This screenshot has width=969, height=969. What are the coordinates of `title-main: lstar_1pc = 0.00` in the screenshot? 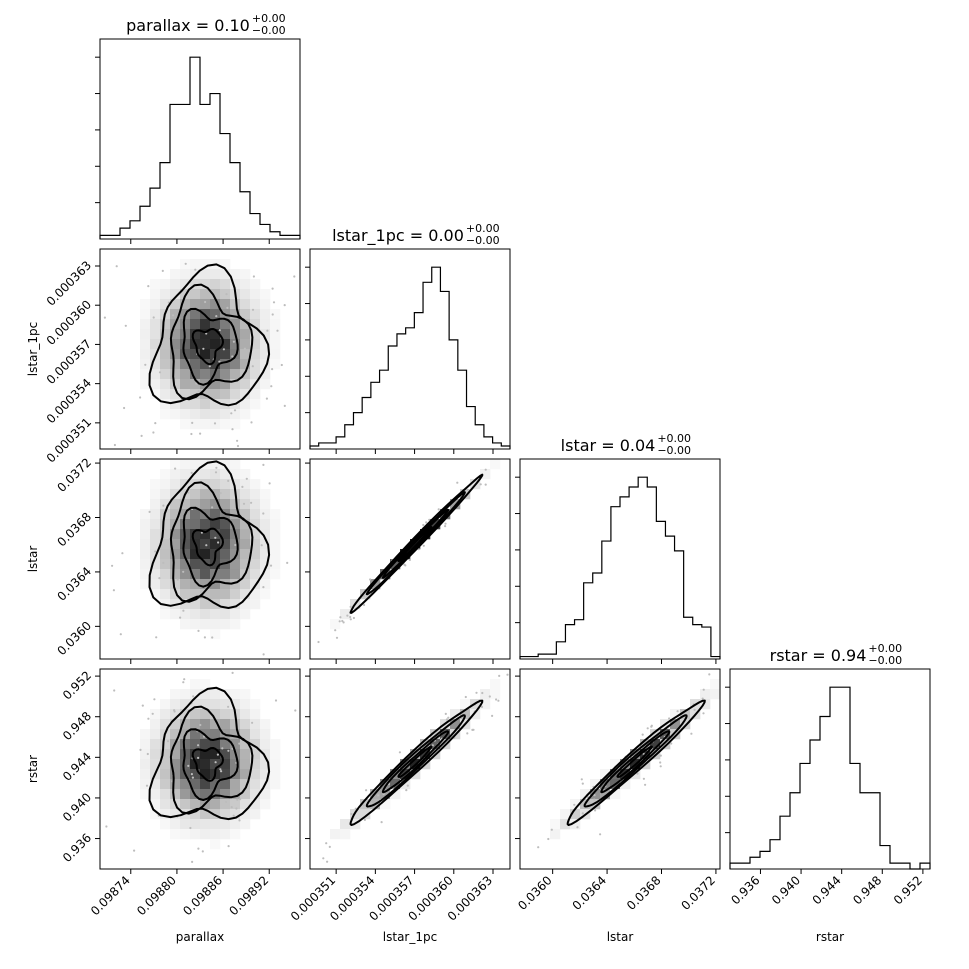 It's located at (398, 236).